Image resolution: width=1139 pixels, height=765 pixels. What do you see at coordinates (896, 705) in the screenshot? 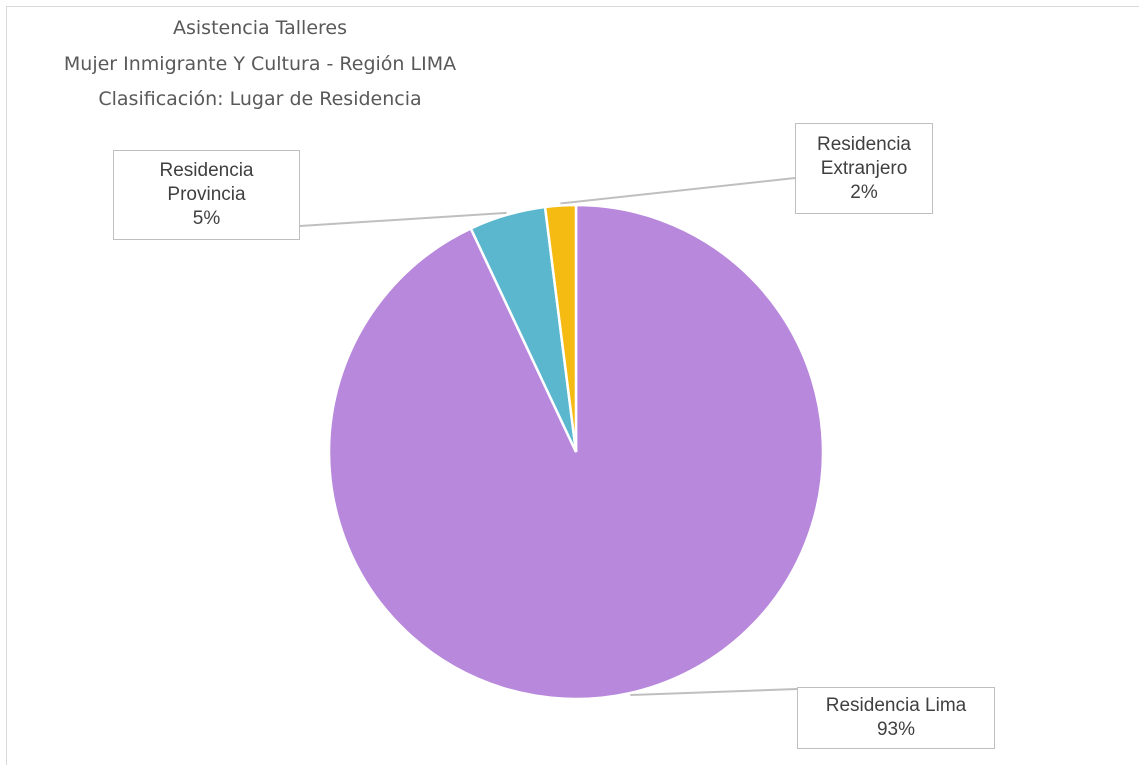
I see `callout-lima-name: Residencia Lima` at bounding box center [896, 705].